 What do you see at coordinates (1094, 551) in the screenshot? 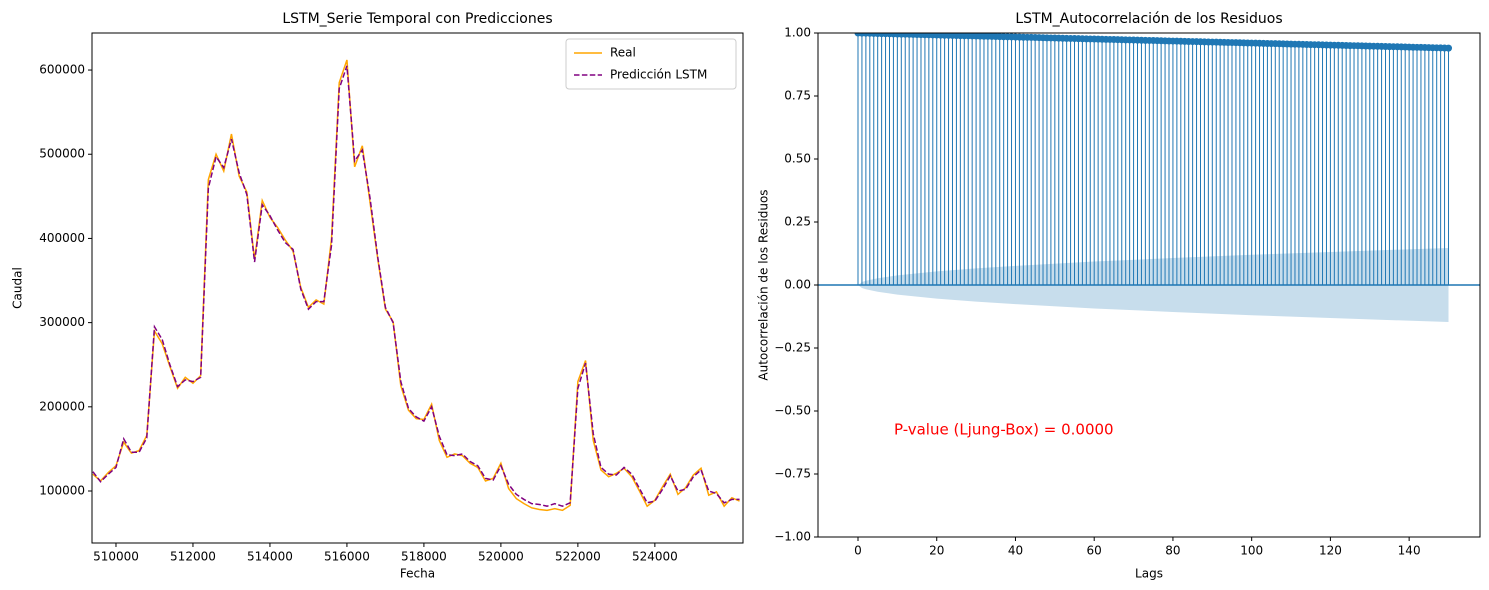
I see `x-tick-label: 60` at bounding box center [1094, 551].